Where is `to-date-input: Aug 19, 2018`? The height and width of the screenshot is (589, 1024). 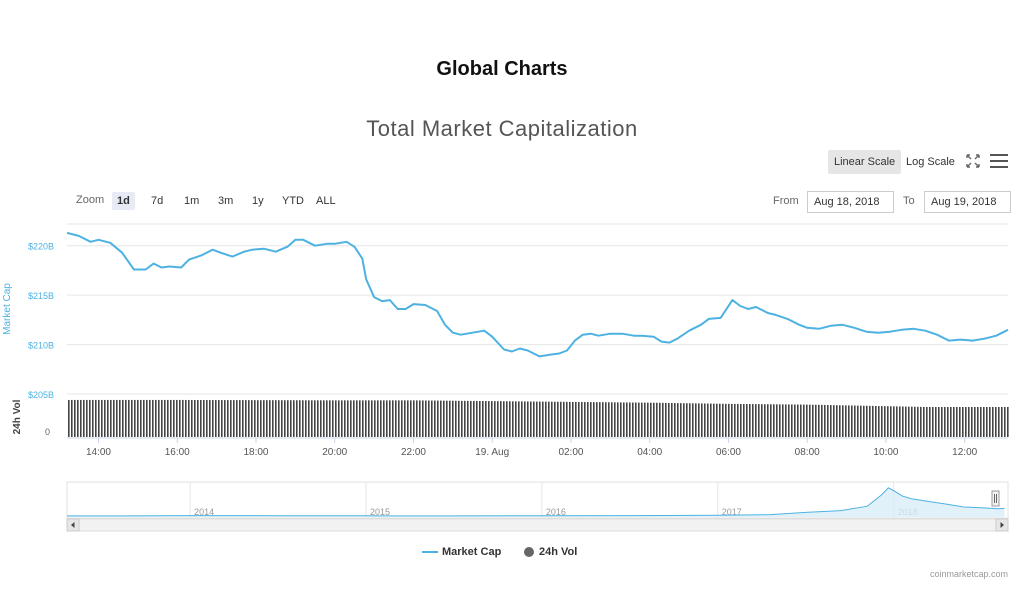
to-date-input: Aug 19, 2018 is located at coordinates (967, 202).